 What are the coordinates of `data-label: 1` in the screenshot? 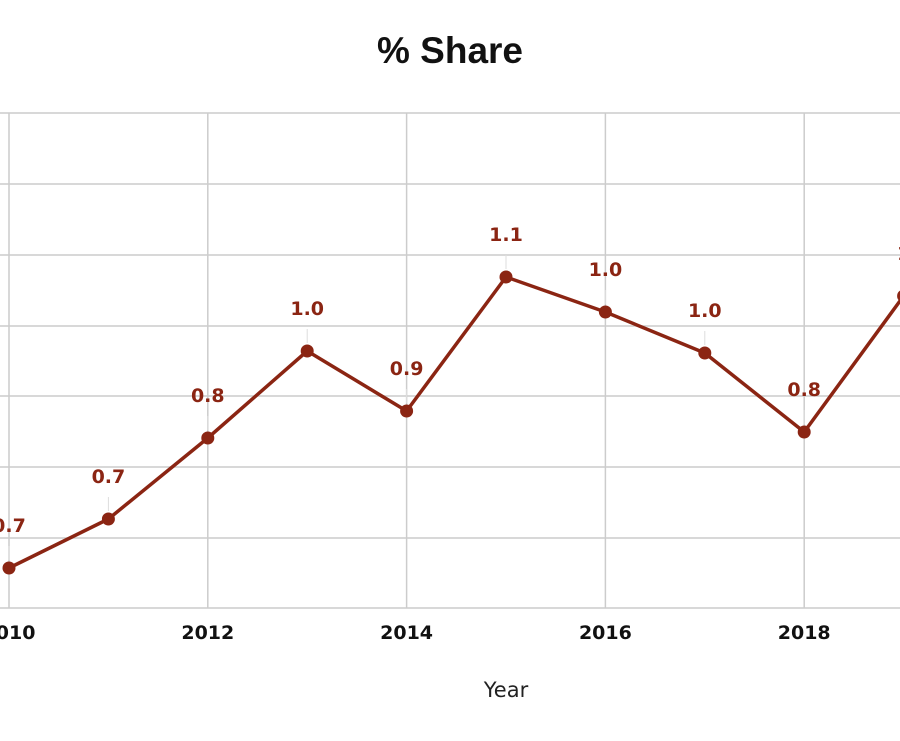 It's located at (898, 254).